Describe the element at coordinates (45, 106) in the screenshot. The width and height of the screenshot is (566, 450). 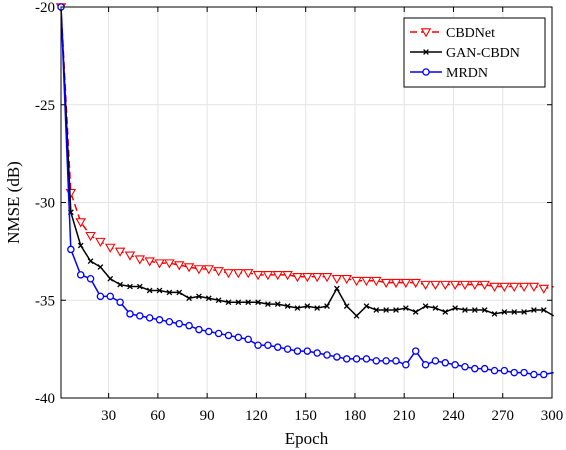
I see `y-tick-label: -25` at that location.